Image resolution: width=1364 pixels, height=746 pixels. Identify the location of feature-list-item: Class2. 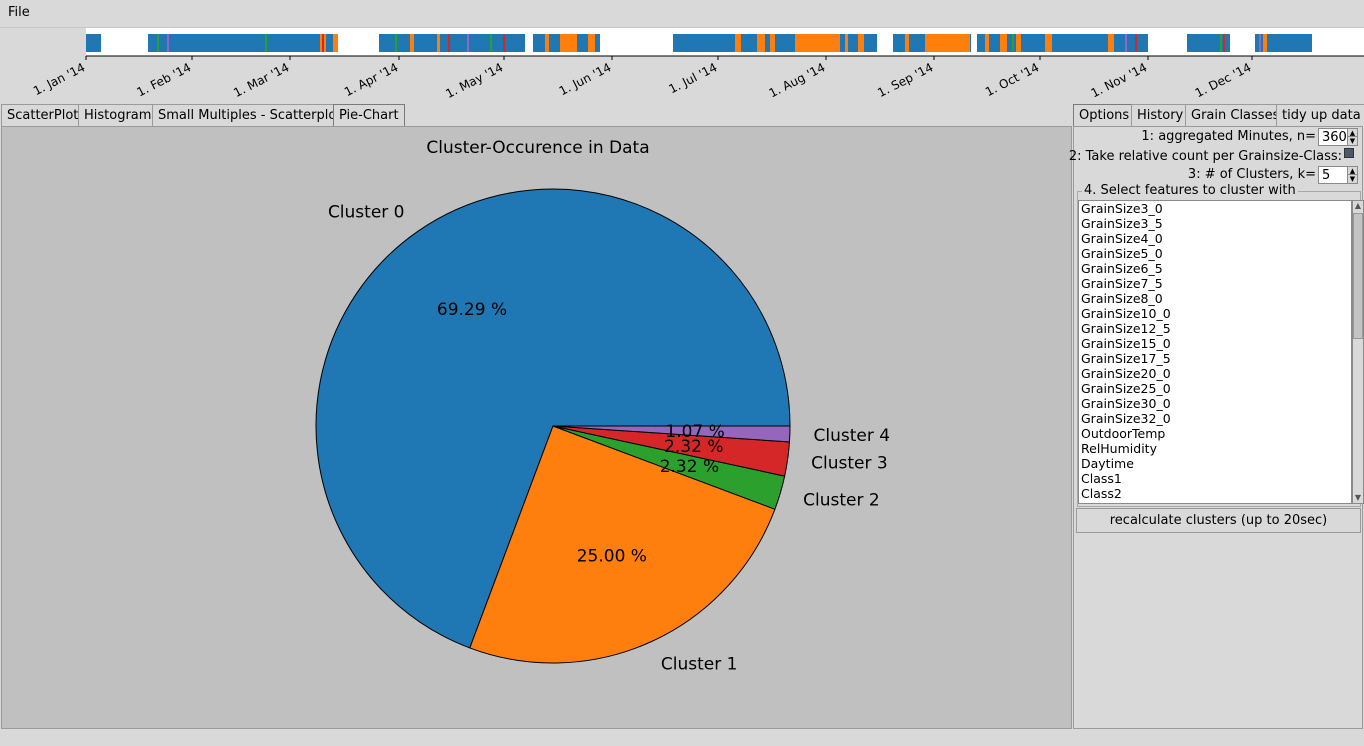
(1101, 493).